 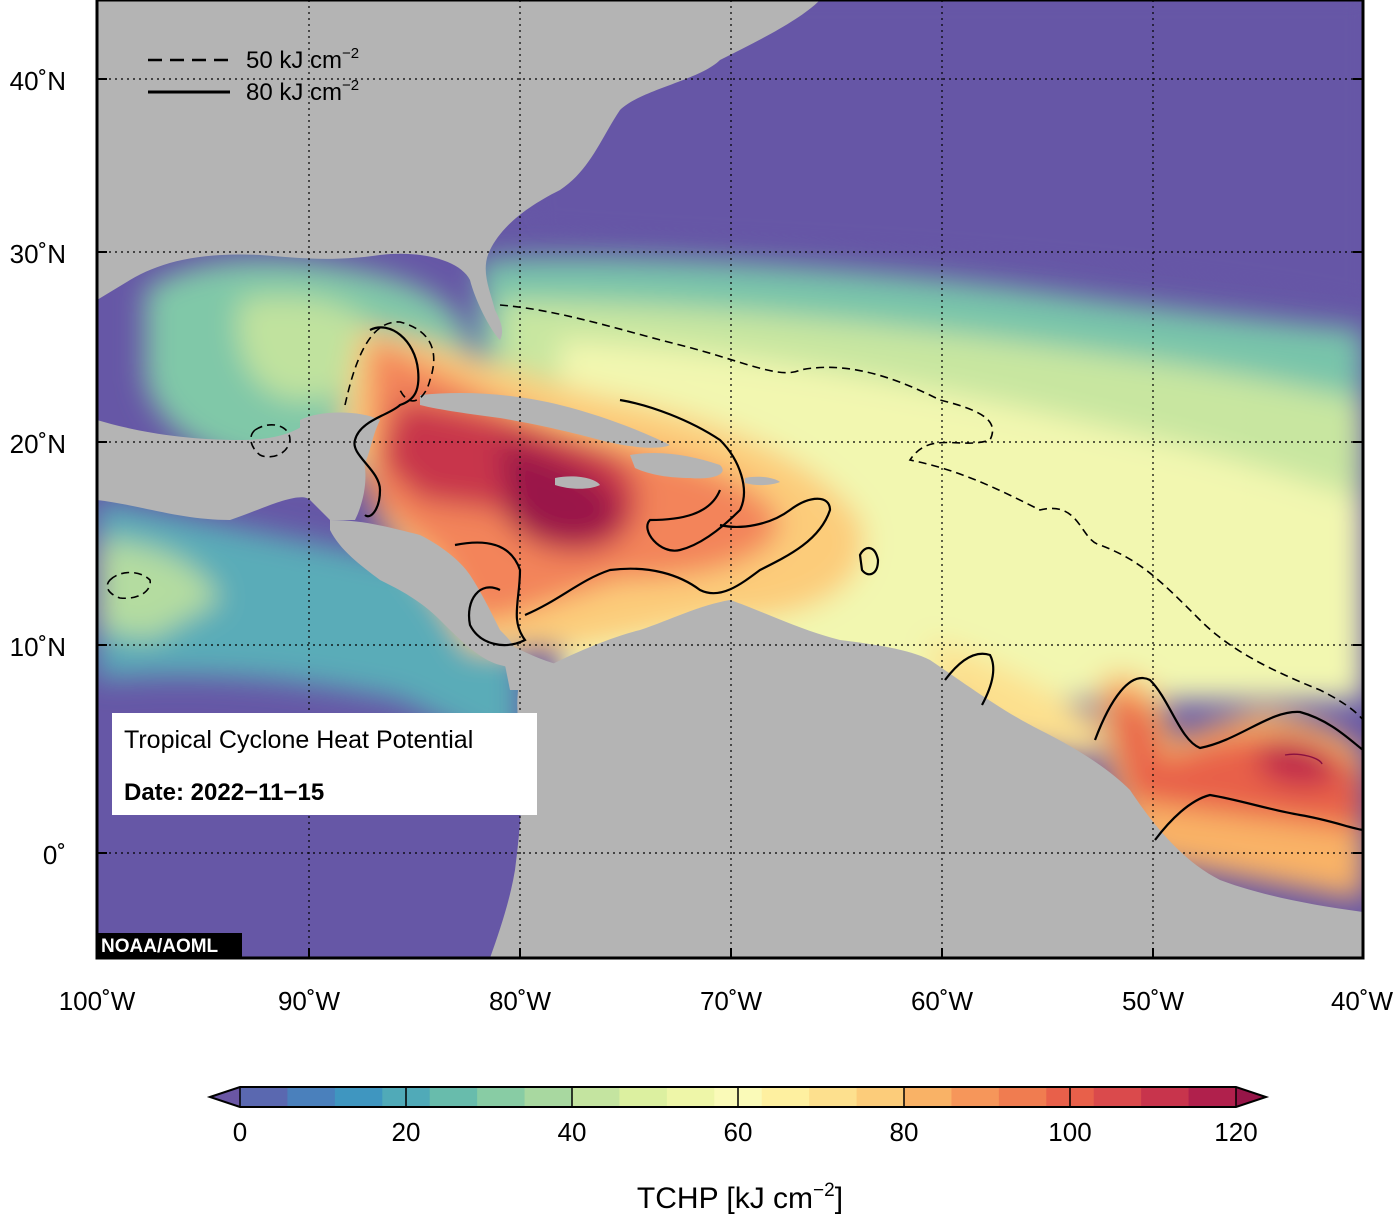 I want to click on colorbar-label-exp: −2, so click(x=824, y=1190).